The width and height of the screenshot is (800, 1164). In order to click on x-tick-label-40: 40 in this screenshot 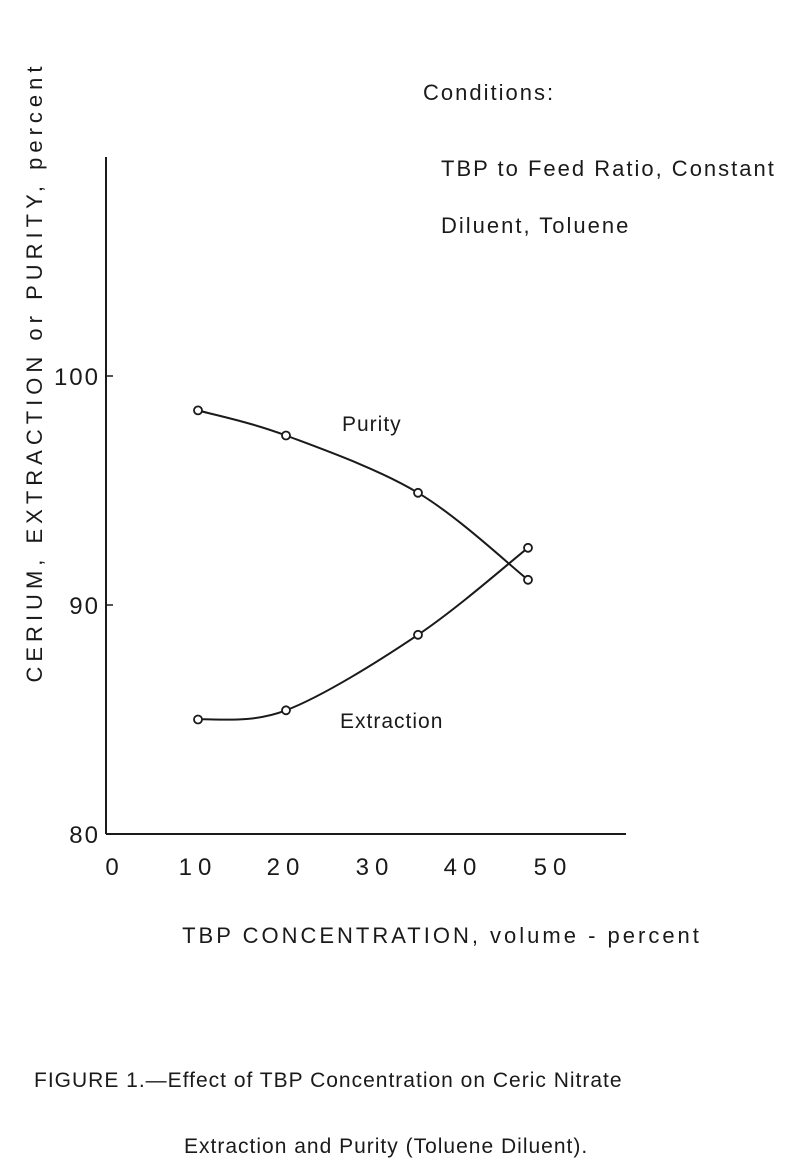, I will do `click(463, 867)`.